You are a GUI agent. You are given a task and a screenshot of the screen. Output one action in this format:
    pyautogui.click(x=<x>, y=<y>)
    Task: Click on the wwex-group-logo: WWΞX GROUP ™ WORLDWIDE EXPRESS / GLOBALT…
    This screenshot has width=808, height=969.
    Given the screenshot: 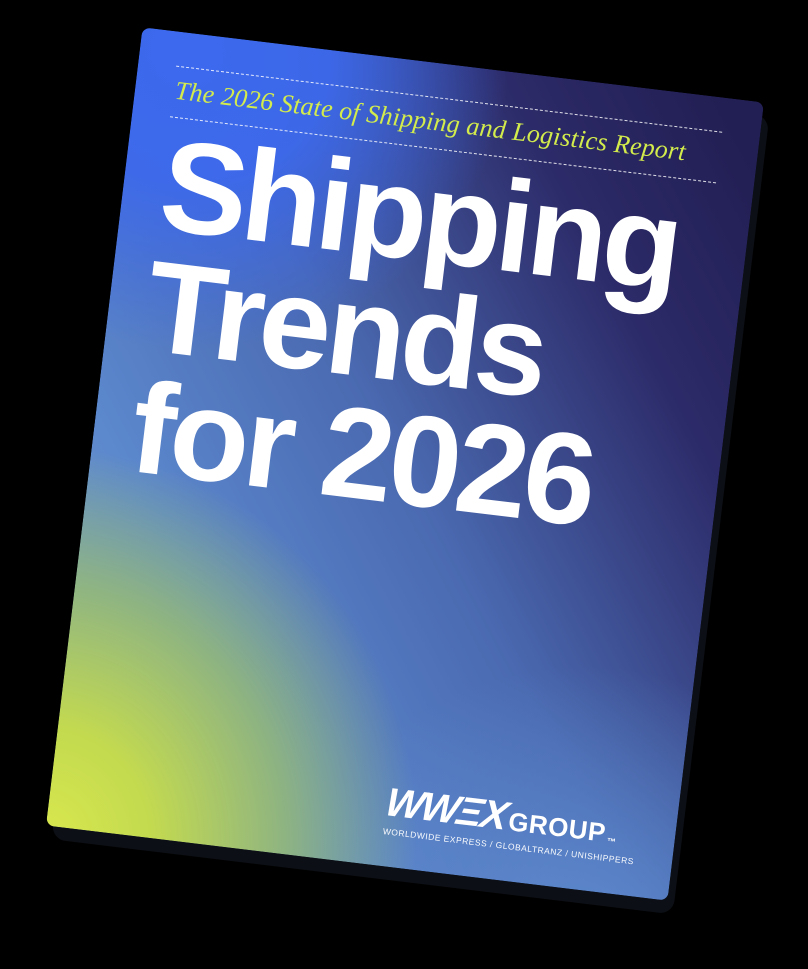 What is the action you would take?
    pyautogui.click(x=510, y=824)
    